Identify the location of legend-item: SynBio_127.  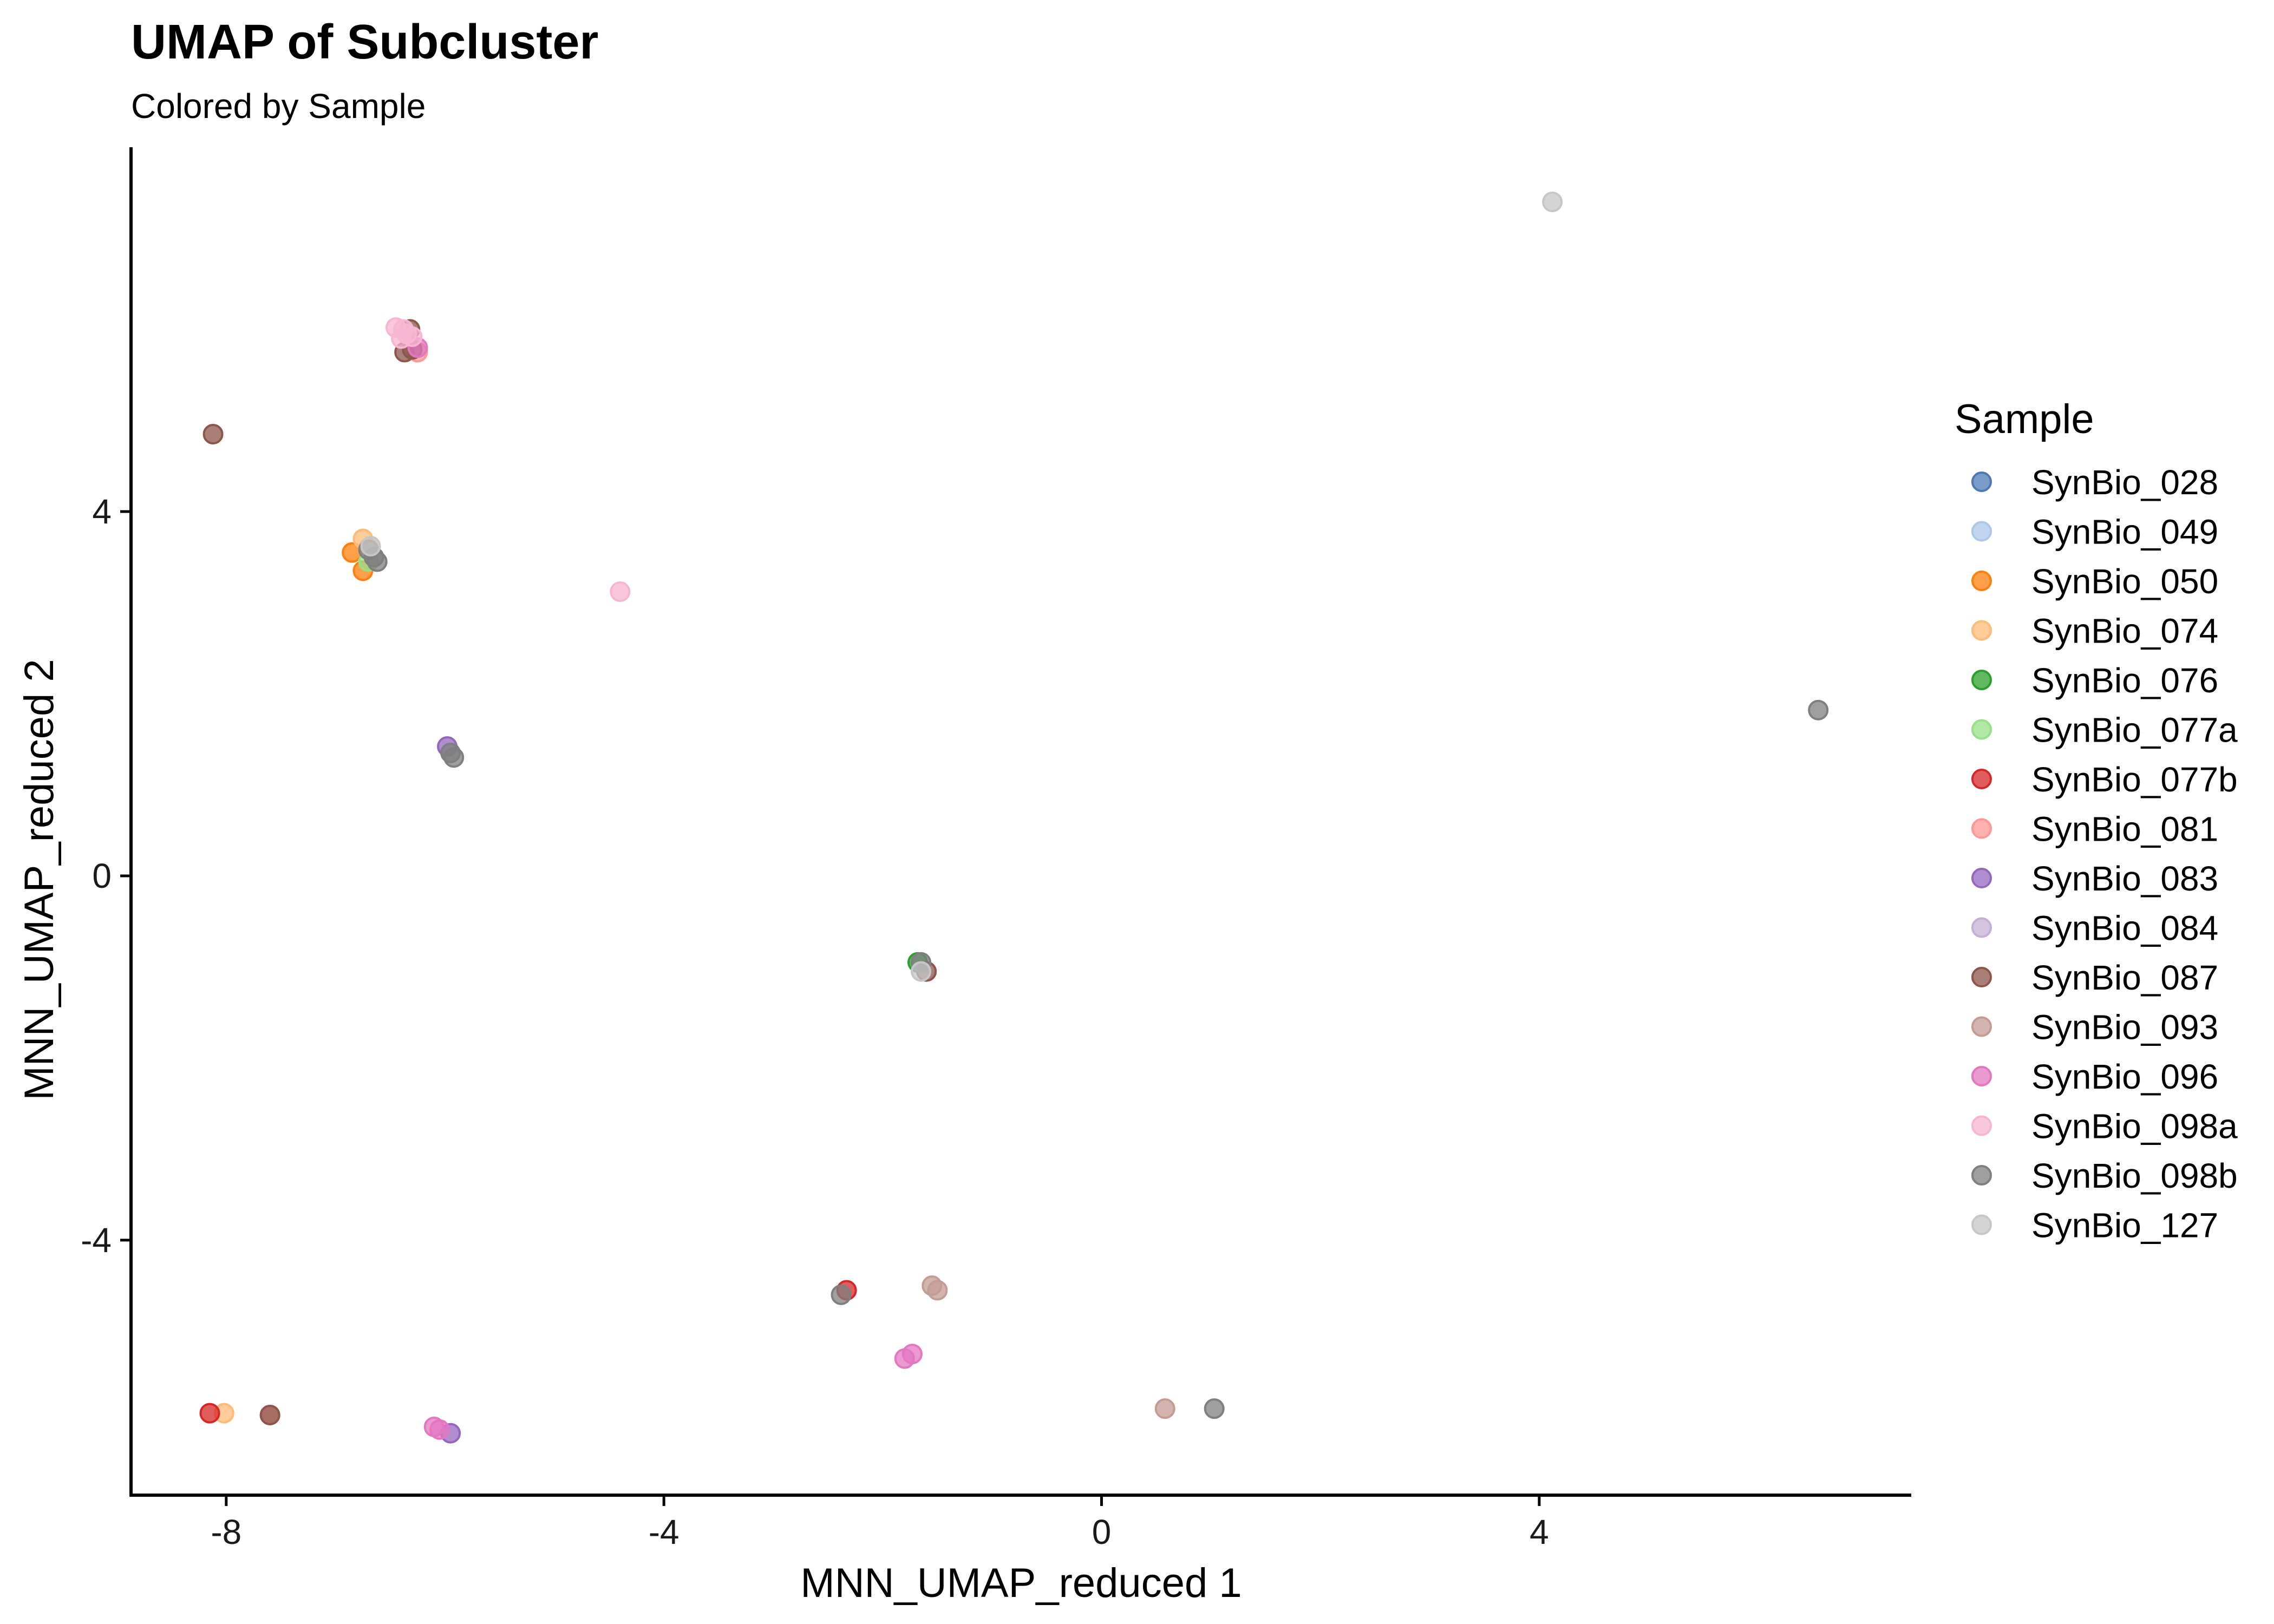
(2095, 1225).